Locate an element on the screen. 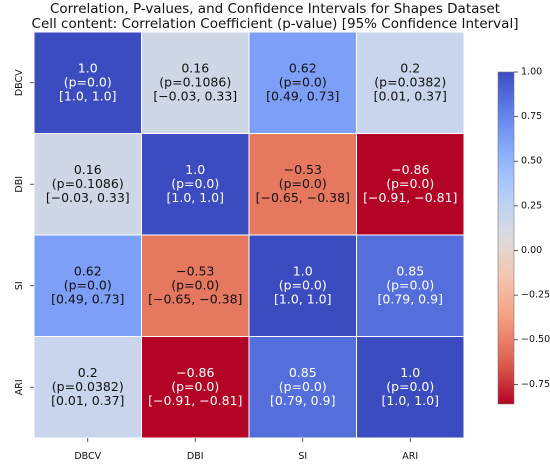 The width and height of the screenshot is (550, 466). y-tick-label-ari: ARI is located at coordinates (19, 387).